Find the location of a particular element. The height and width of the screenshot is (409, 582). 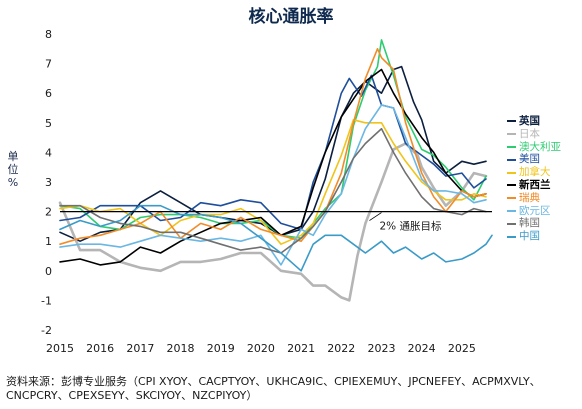

legend-label: 欧元区 is located at coordinates (535, 210).